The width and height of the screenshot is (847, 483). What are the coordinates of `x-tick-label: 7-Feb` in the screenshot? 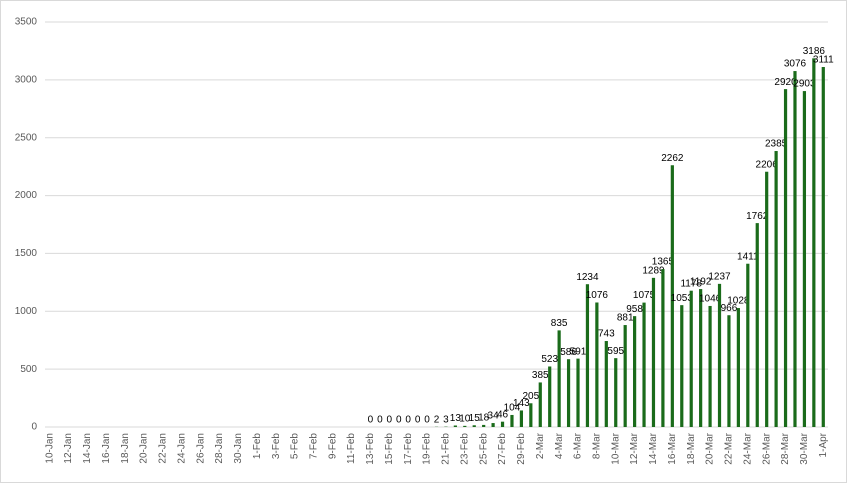 It's located at (314, 446).